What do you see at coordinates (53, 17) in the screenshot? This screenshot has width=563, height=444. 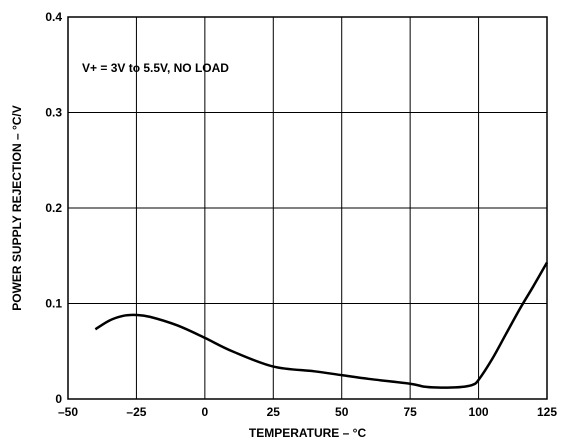 I see `y-tick-label: 0.4` at bounding box center [53, 17].